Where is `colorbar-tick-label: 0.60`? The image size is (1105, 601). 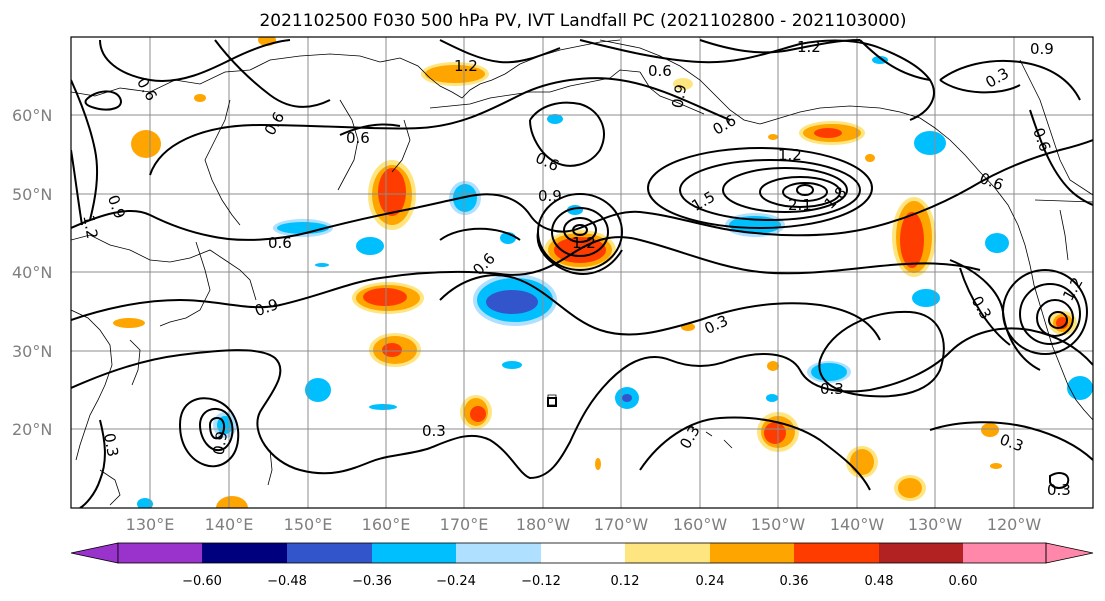
colorbar-tick-label: 0.60 is located at coordinates (963, 581).